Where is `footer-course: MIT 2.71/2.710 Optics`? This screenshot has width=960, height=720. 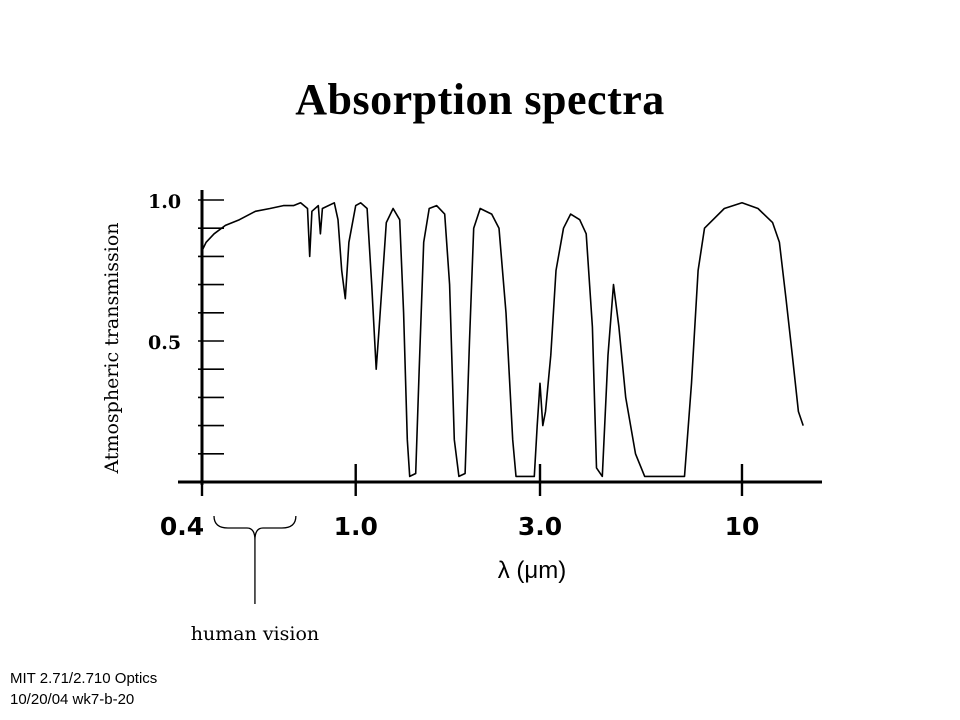
footer-course: MIT 2.71/2.710 Optics is located at coordinates (84, 678).